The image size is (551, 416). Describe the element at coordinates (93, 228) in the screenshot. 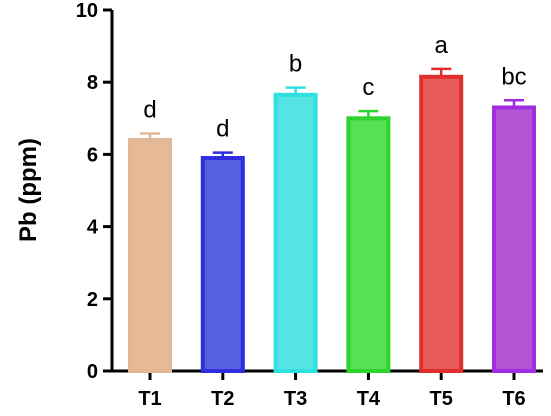

I see `y-tick-label: 4` at that location.